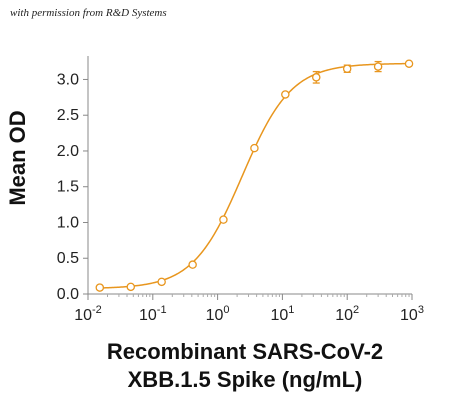 Image resolution: width=450 pixels, height=400 pixels. Describe the element at coordinates (245, 351) in the screenshot. I see `x-axis-label-line1: Recombinant SARS-CoV-2` at that location.